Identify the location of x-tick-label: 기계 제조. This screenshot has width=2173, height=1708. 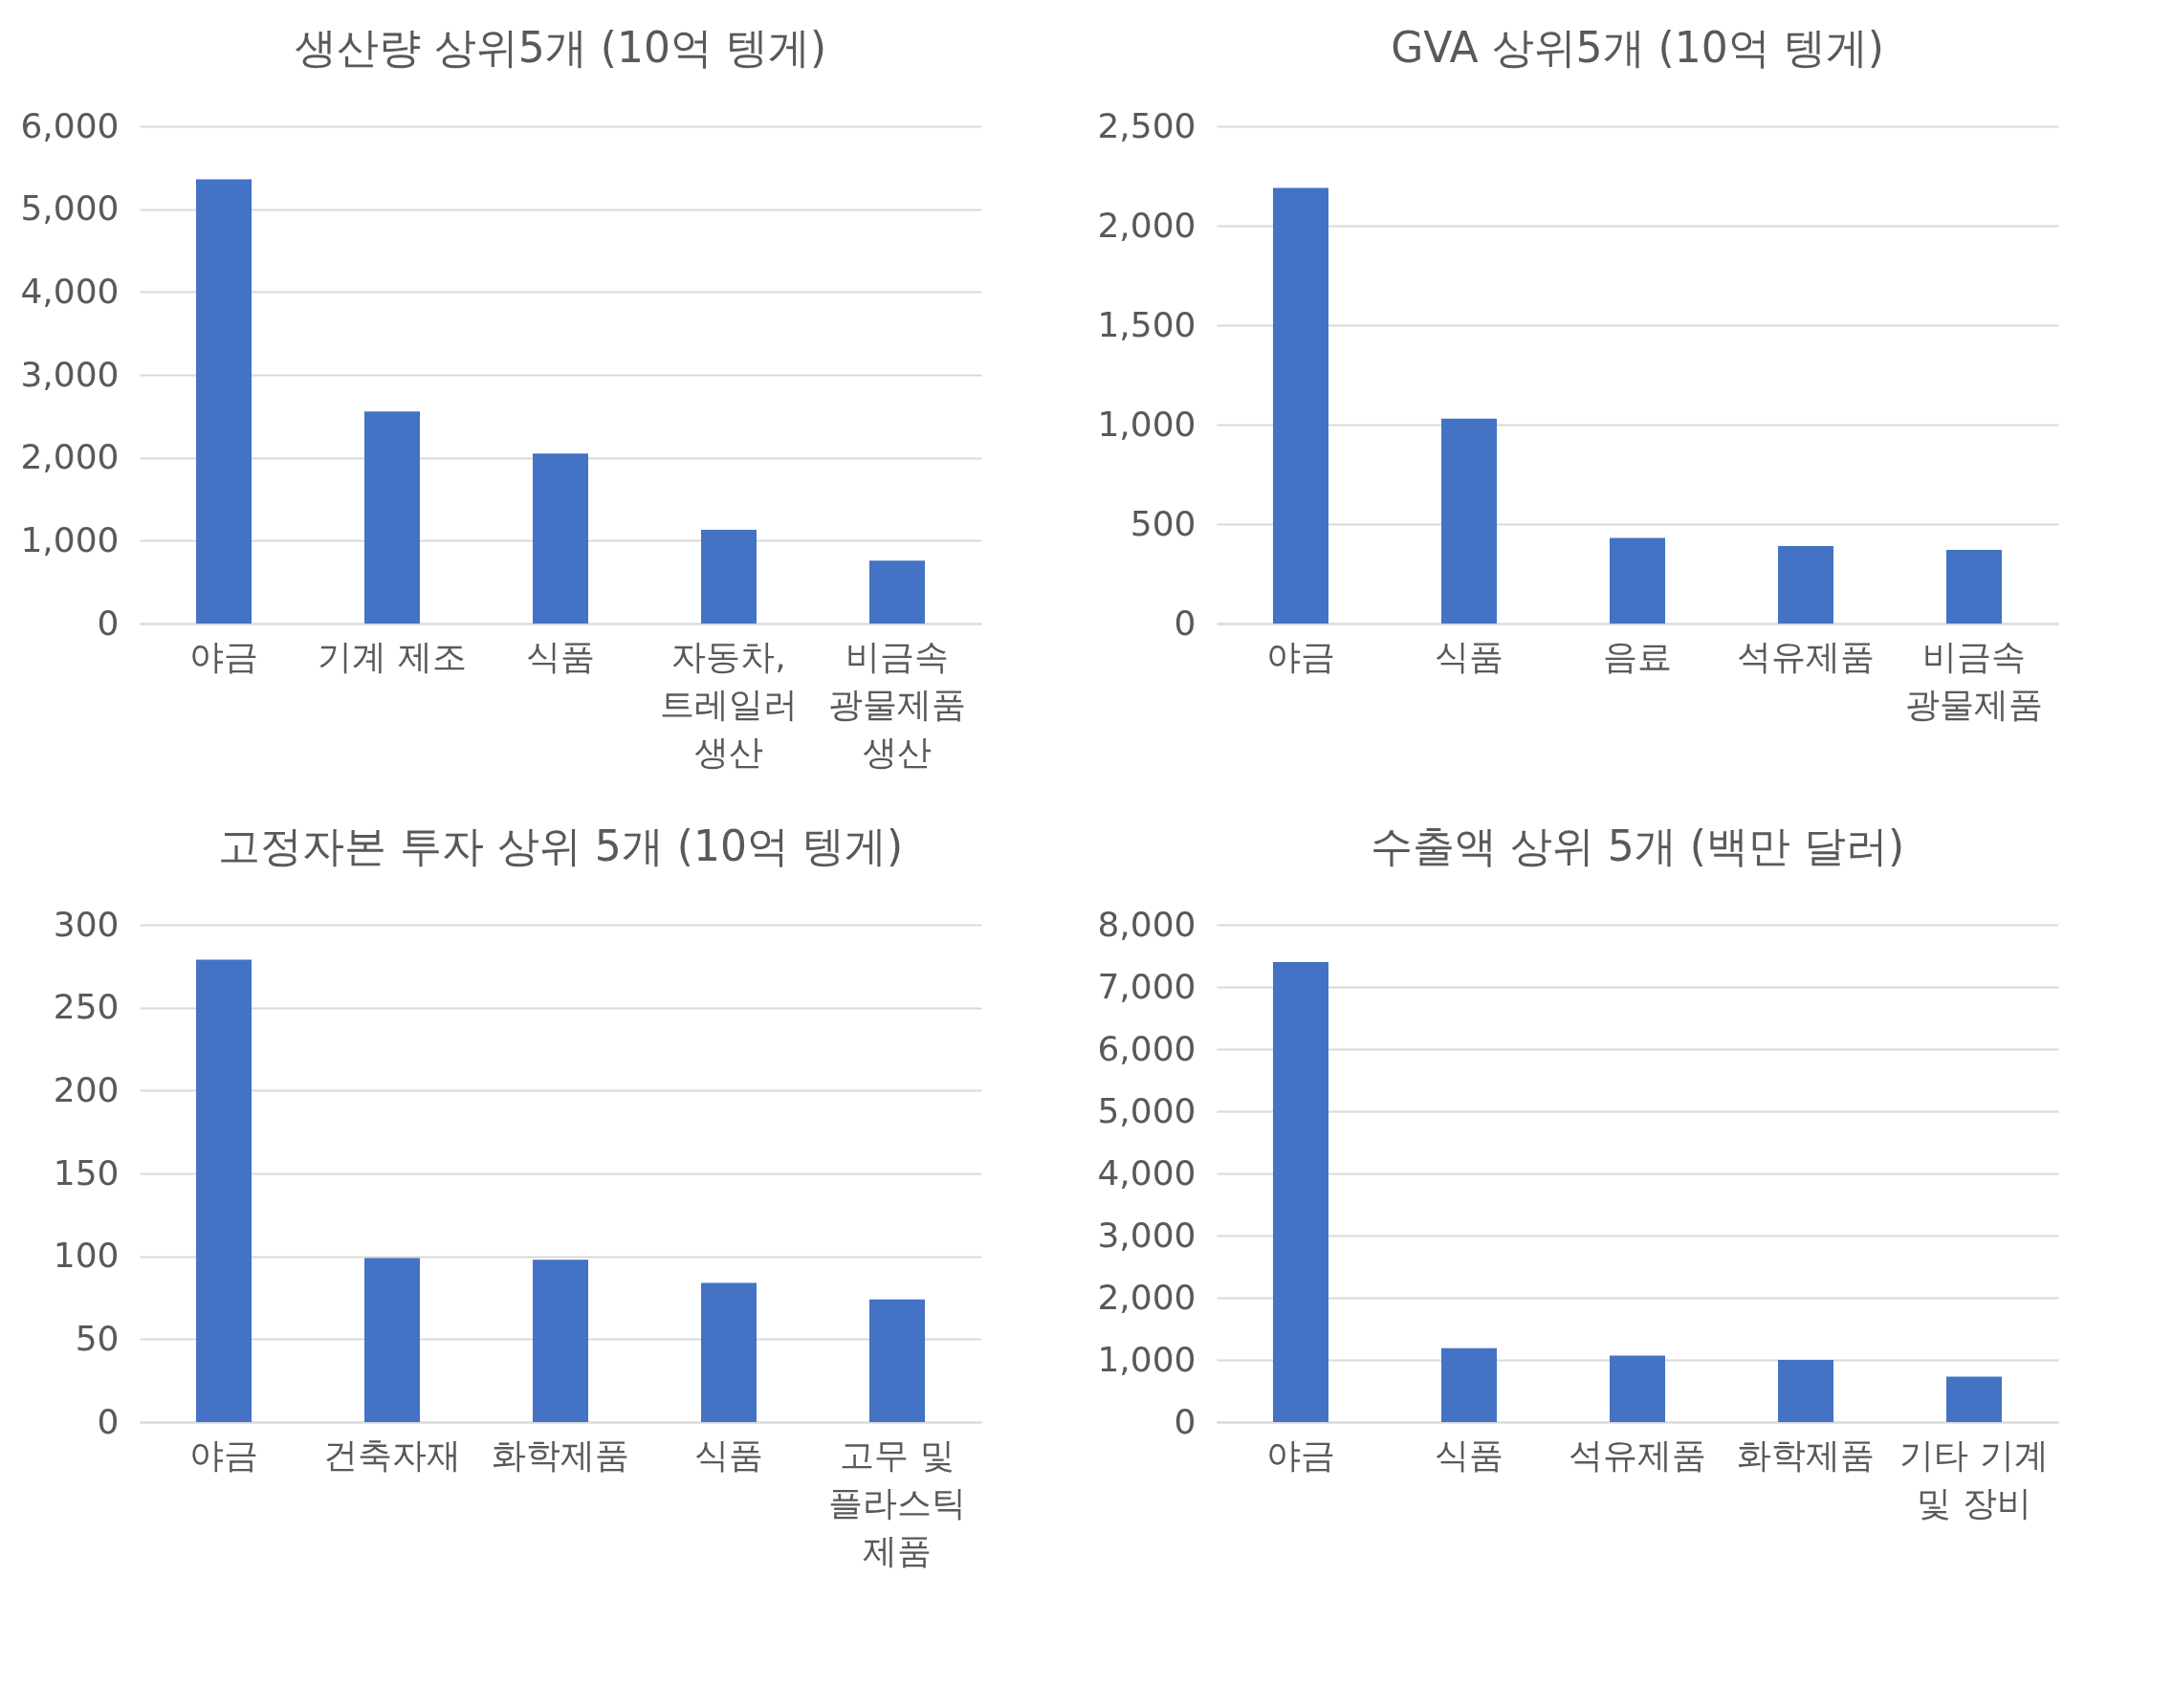
(392, 656).